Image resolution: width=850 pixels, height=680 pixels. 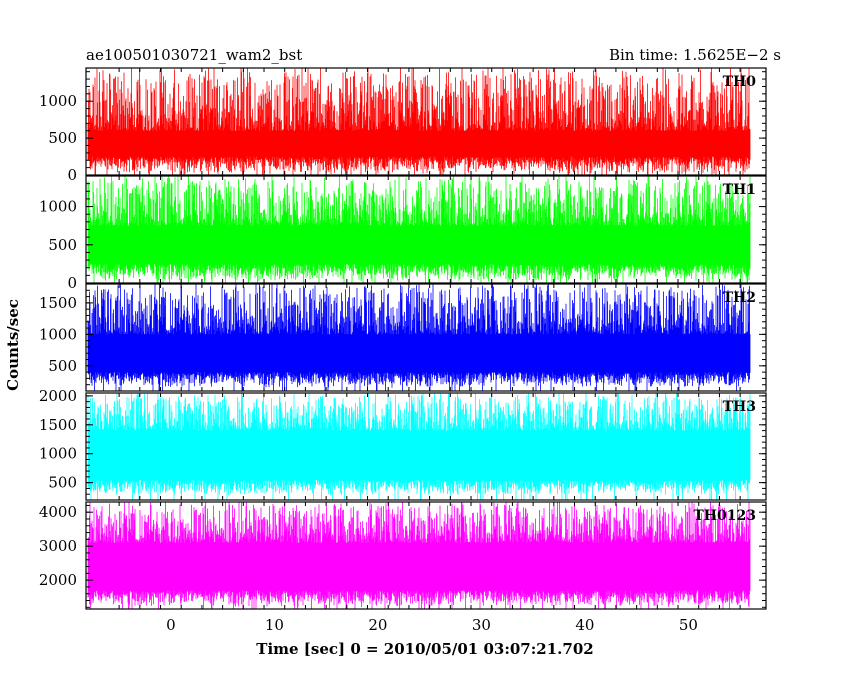 I want to click on chart-title-right: Bin time: 1.5625E−2 s, so click(x=695, y=55).